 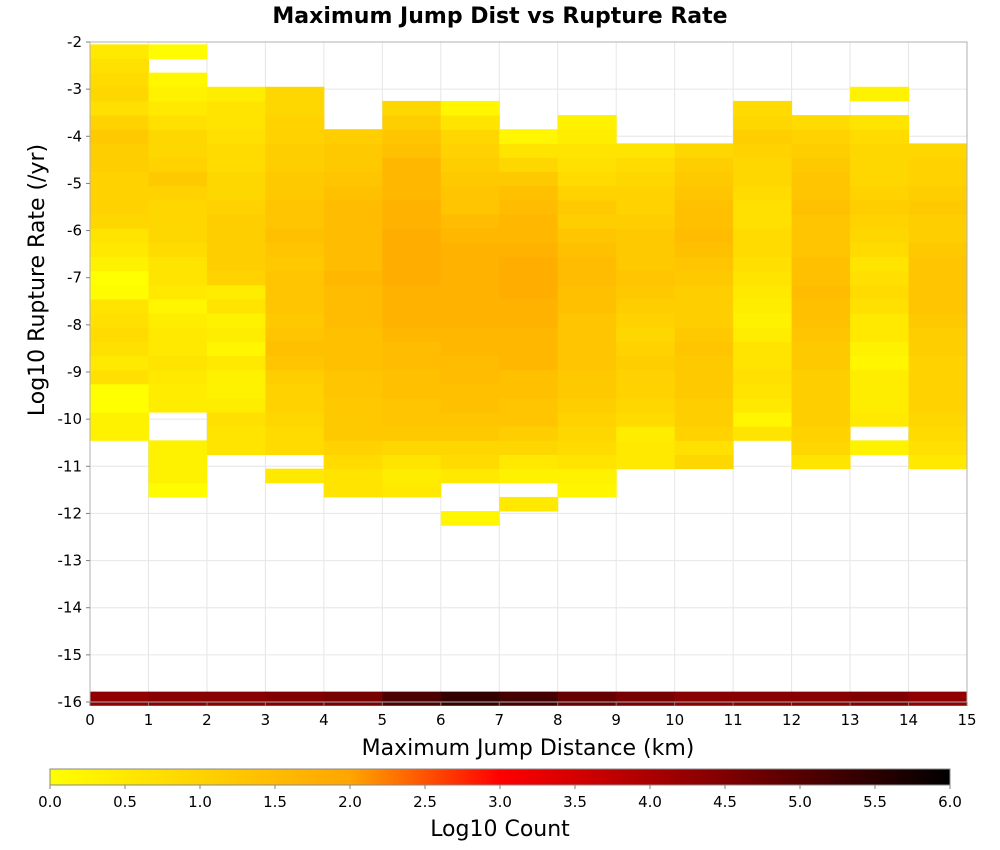 I want to click on colorbar-tick-label: 1.0, so click(x=200, y=802).